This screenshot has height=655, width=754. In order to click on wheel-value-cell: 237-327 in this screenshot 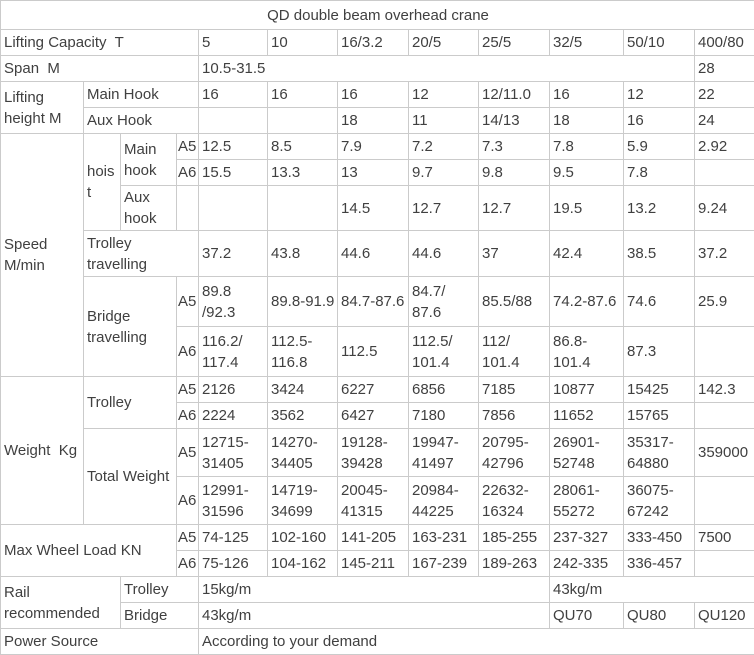, I will do `click(587, 538)`.